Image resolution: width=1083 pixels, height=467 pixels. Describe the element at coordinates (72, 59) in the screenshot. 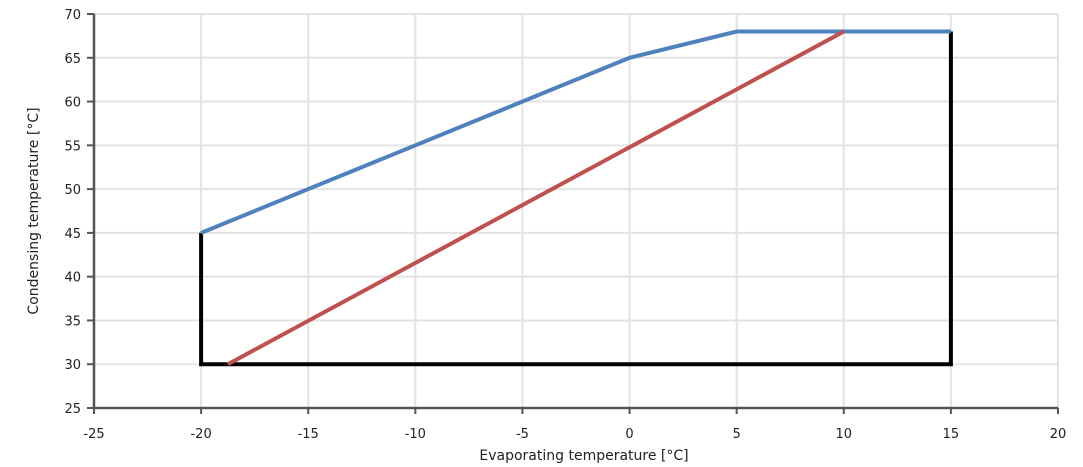

I see `y-tick-label: 65` at that location.